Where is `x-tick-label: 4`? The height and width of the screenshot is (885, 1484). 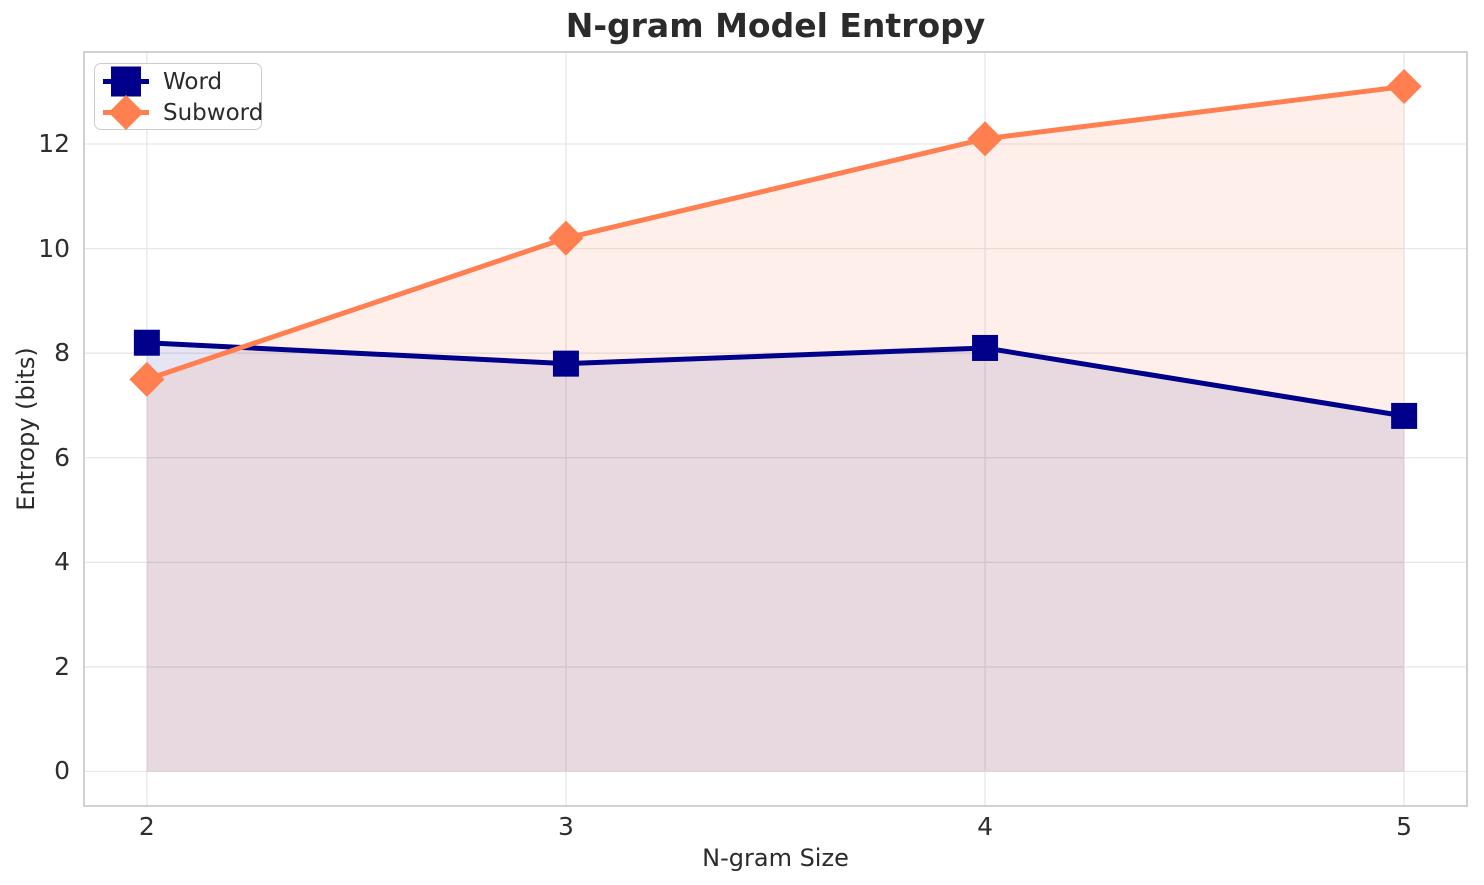
x-tick-label: 4 is located at coordinates (985, 826).